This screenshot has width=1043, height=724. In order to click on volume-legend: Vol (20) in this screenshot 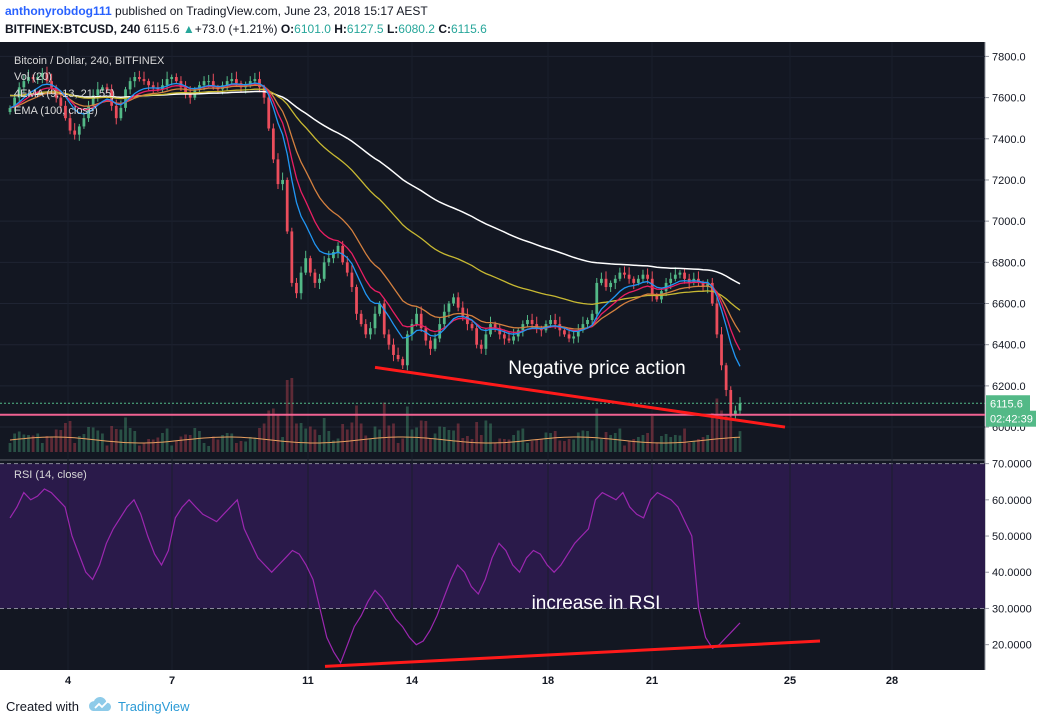, I will do `click(33, 77)`.